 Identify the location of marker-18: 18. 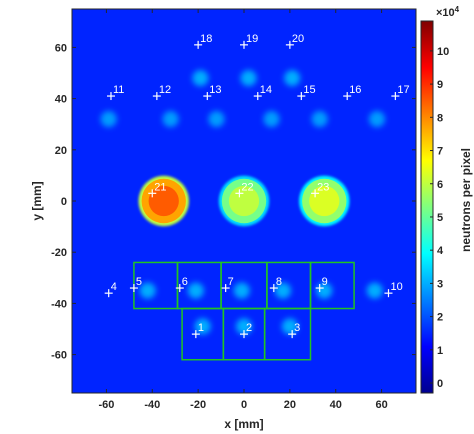
(203, 41).